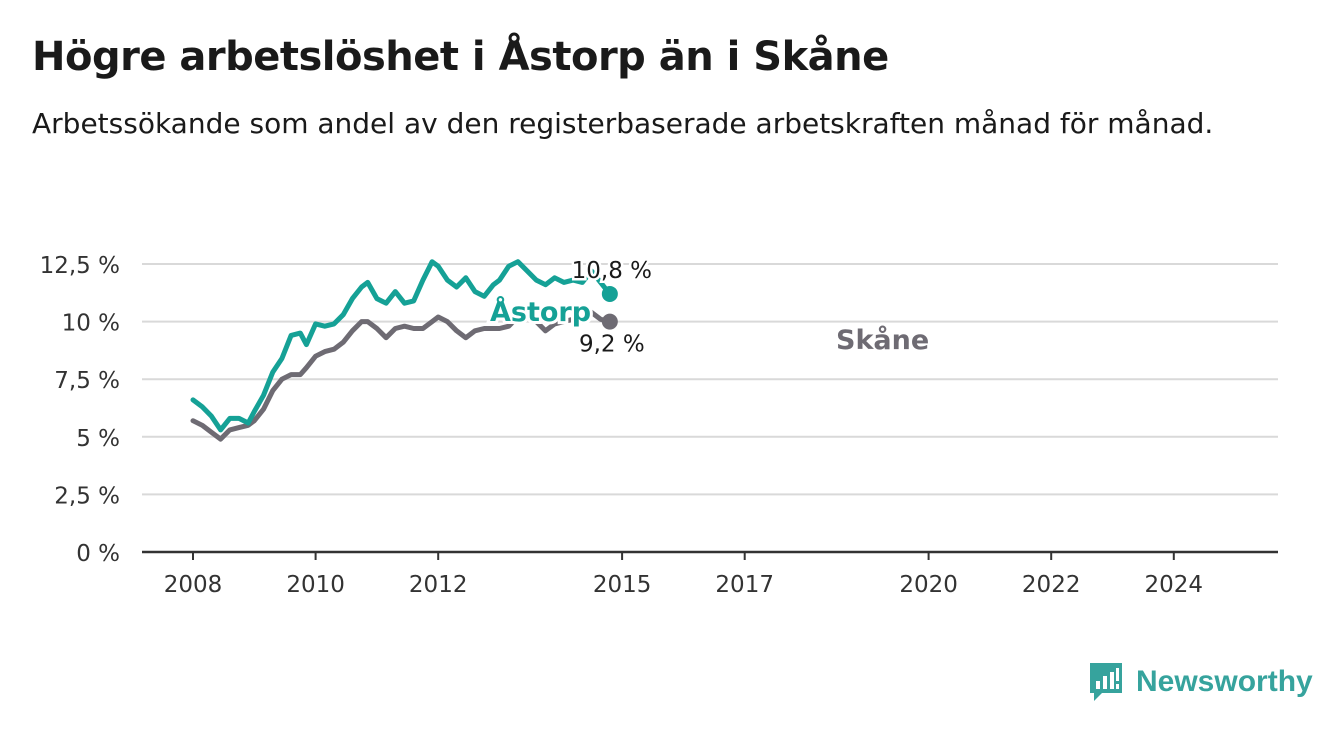  What do you see at coordinates (1051, 585) in the screenshot?
I see `x-tick-label: 2022` at bounding box center [1051, 585].